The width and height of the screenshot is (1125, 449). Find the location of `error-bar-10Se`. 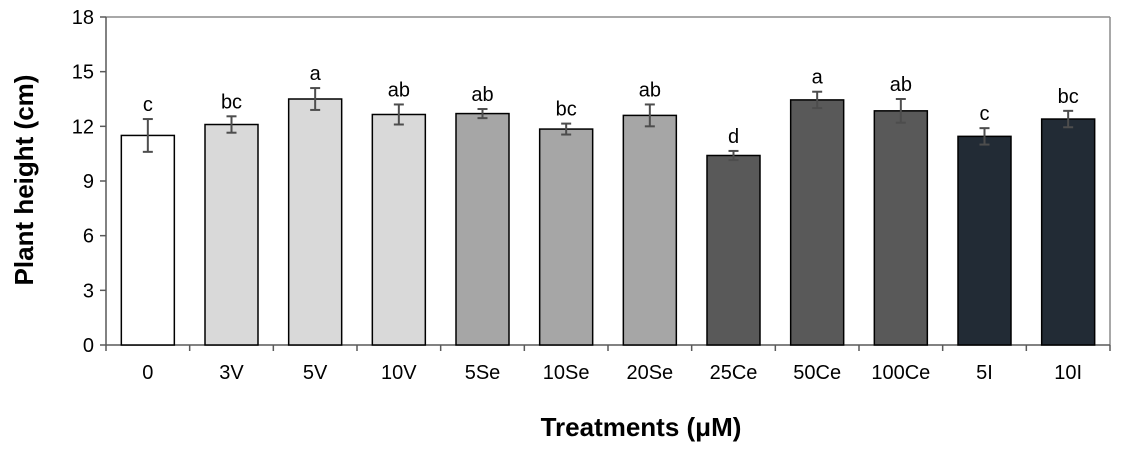

error-bar-10Se is located at coordinates (566, 129).